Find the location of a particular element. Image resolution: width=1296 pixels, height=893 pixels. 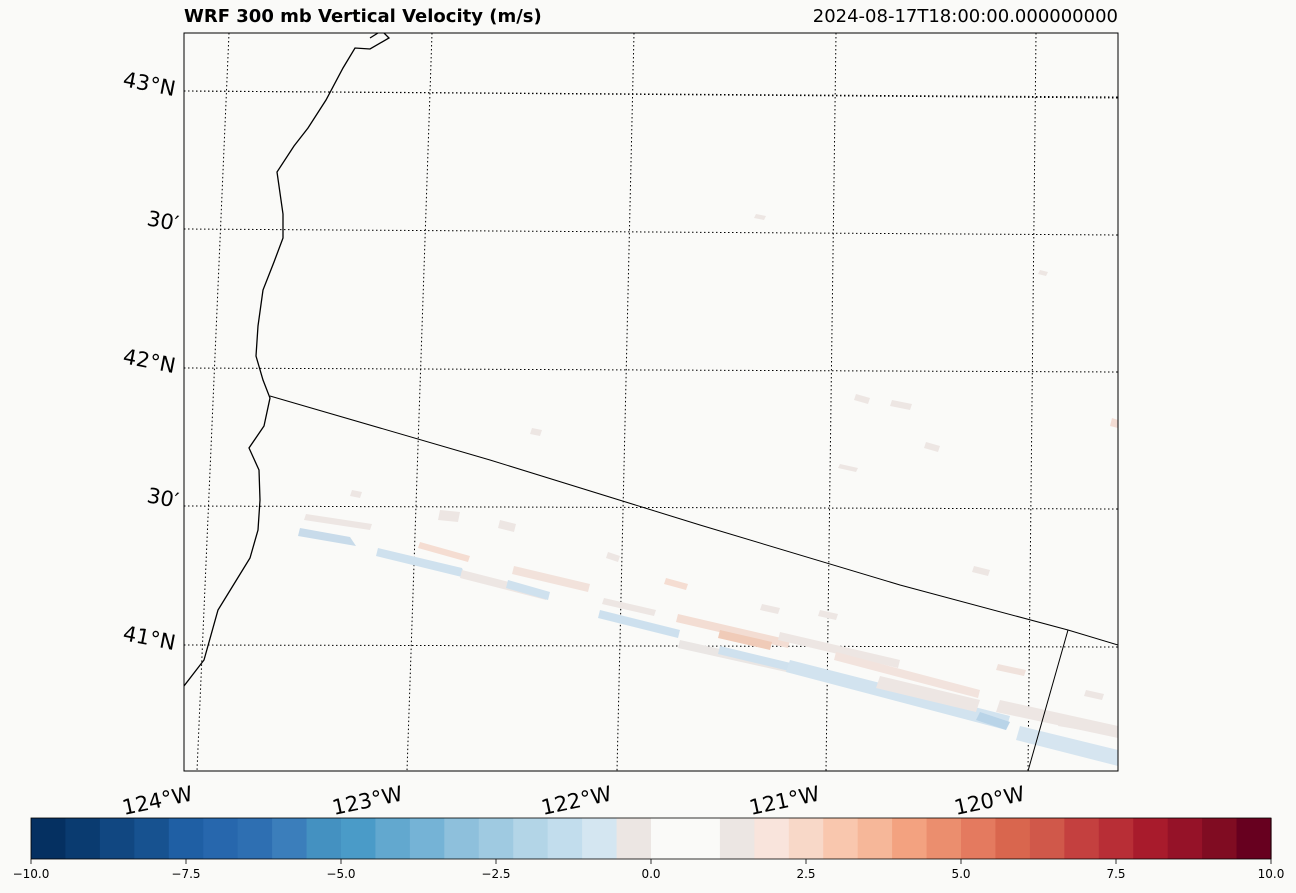

colorbar-ticks: −10.0 −7.5 −5.0 −2.5 0.0 2.5 5.0 7.5 10.0 is located at coordinates (649, 870).